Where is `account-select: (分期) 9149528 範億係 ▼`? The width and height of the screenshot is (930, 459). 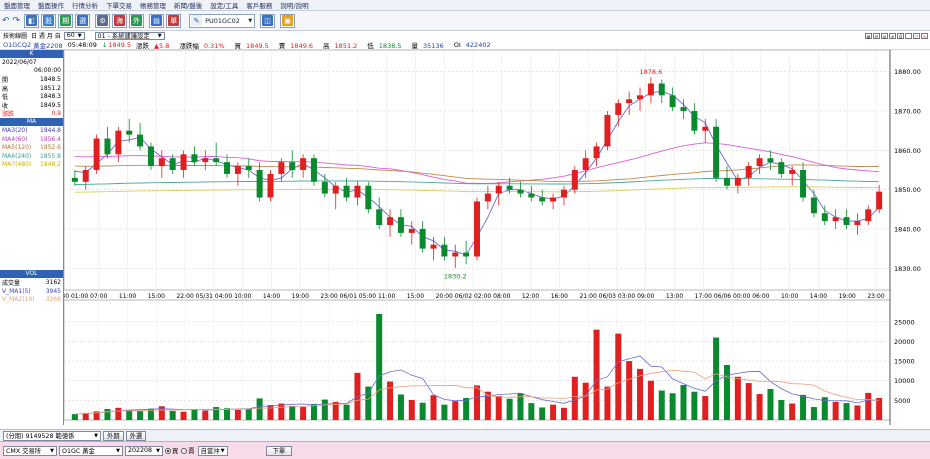 account-select: (分期) 9149528 範億係 ▼ is located at coordinates (52, 435).